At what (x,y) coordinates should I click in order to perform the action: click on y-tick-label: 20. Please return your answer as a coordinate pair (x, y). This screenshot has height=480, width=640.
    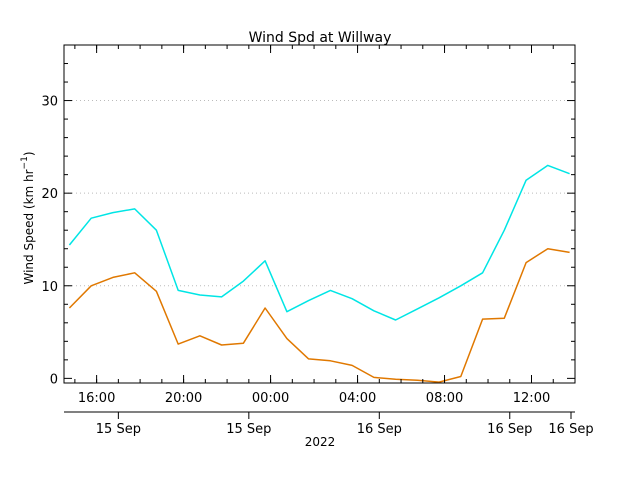
    Looking at the image, I should click on (49, 194).